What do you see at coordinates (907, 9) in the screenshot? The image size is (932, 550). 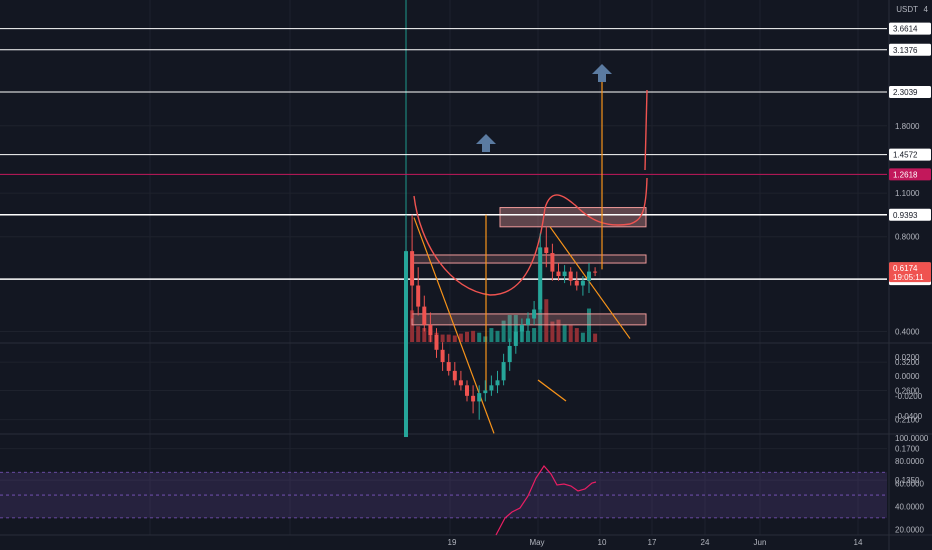 I see `price-axis-unit: USDT` at bounding box center [907, 9].